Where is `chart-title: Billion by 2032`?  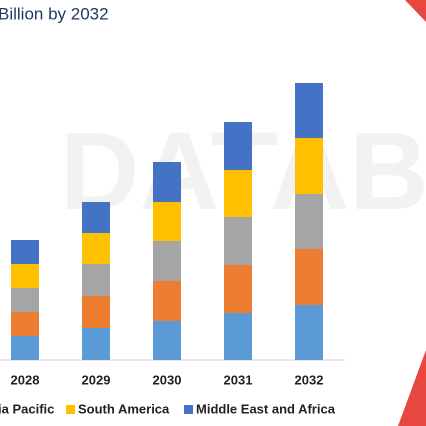 chart-title: Billion by 2032 is located at coordinates (54, 13).